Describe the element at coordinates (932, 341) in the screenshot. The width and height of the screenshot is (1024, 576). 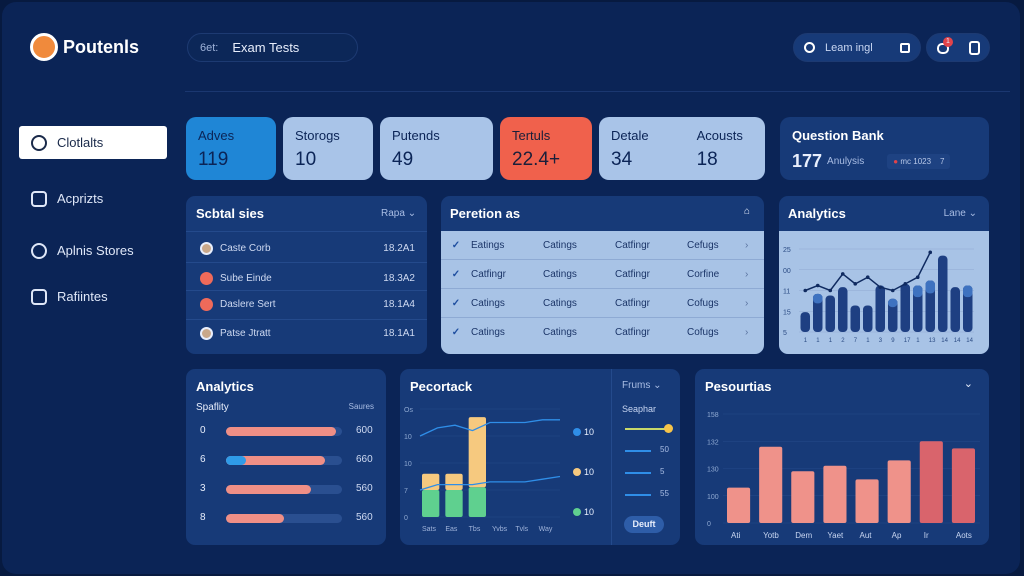
I see `x-tick-label: 13` at that location.